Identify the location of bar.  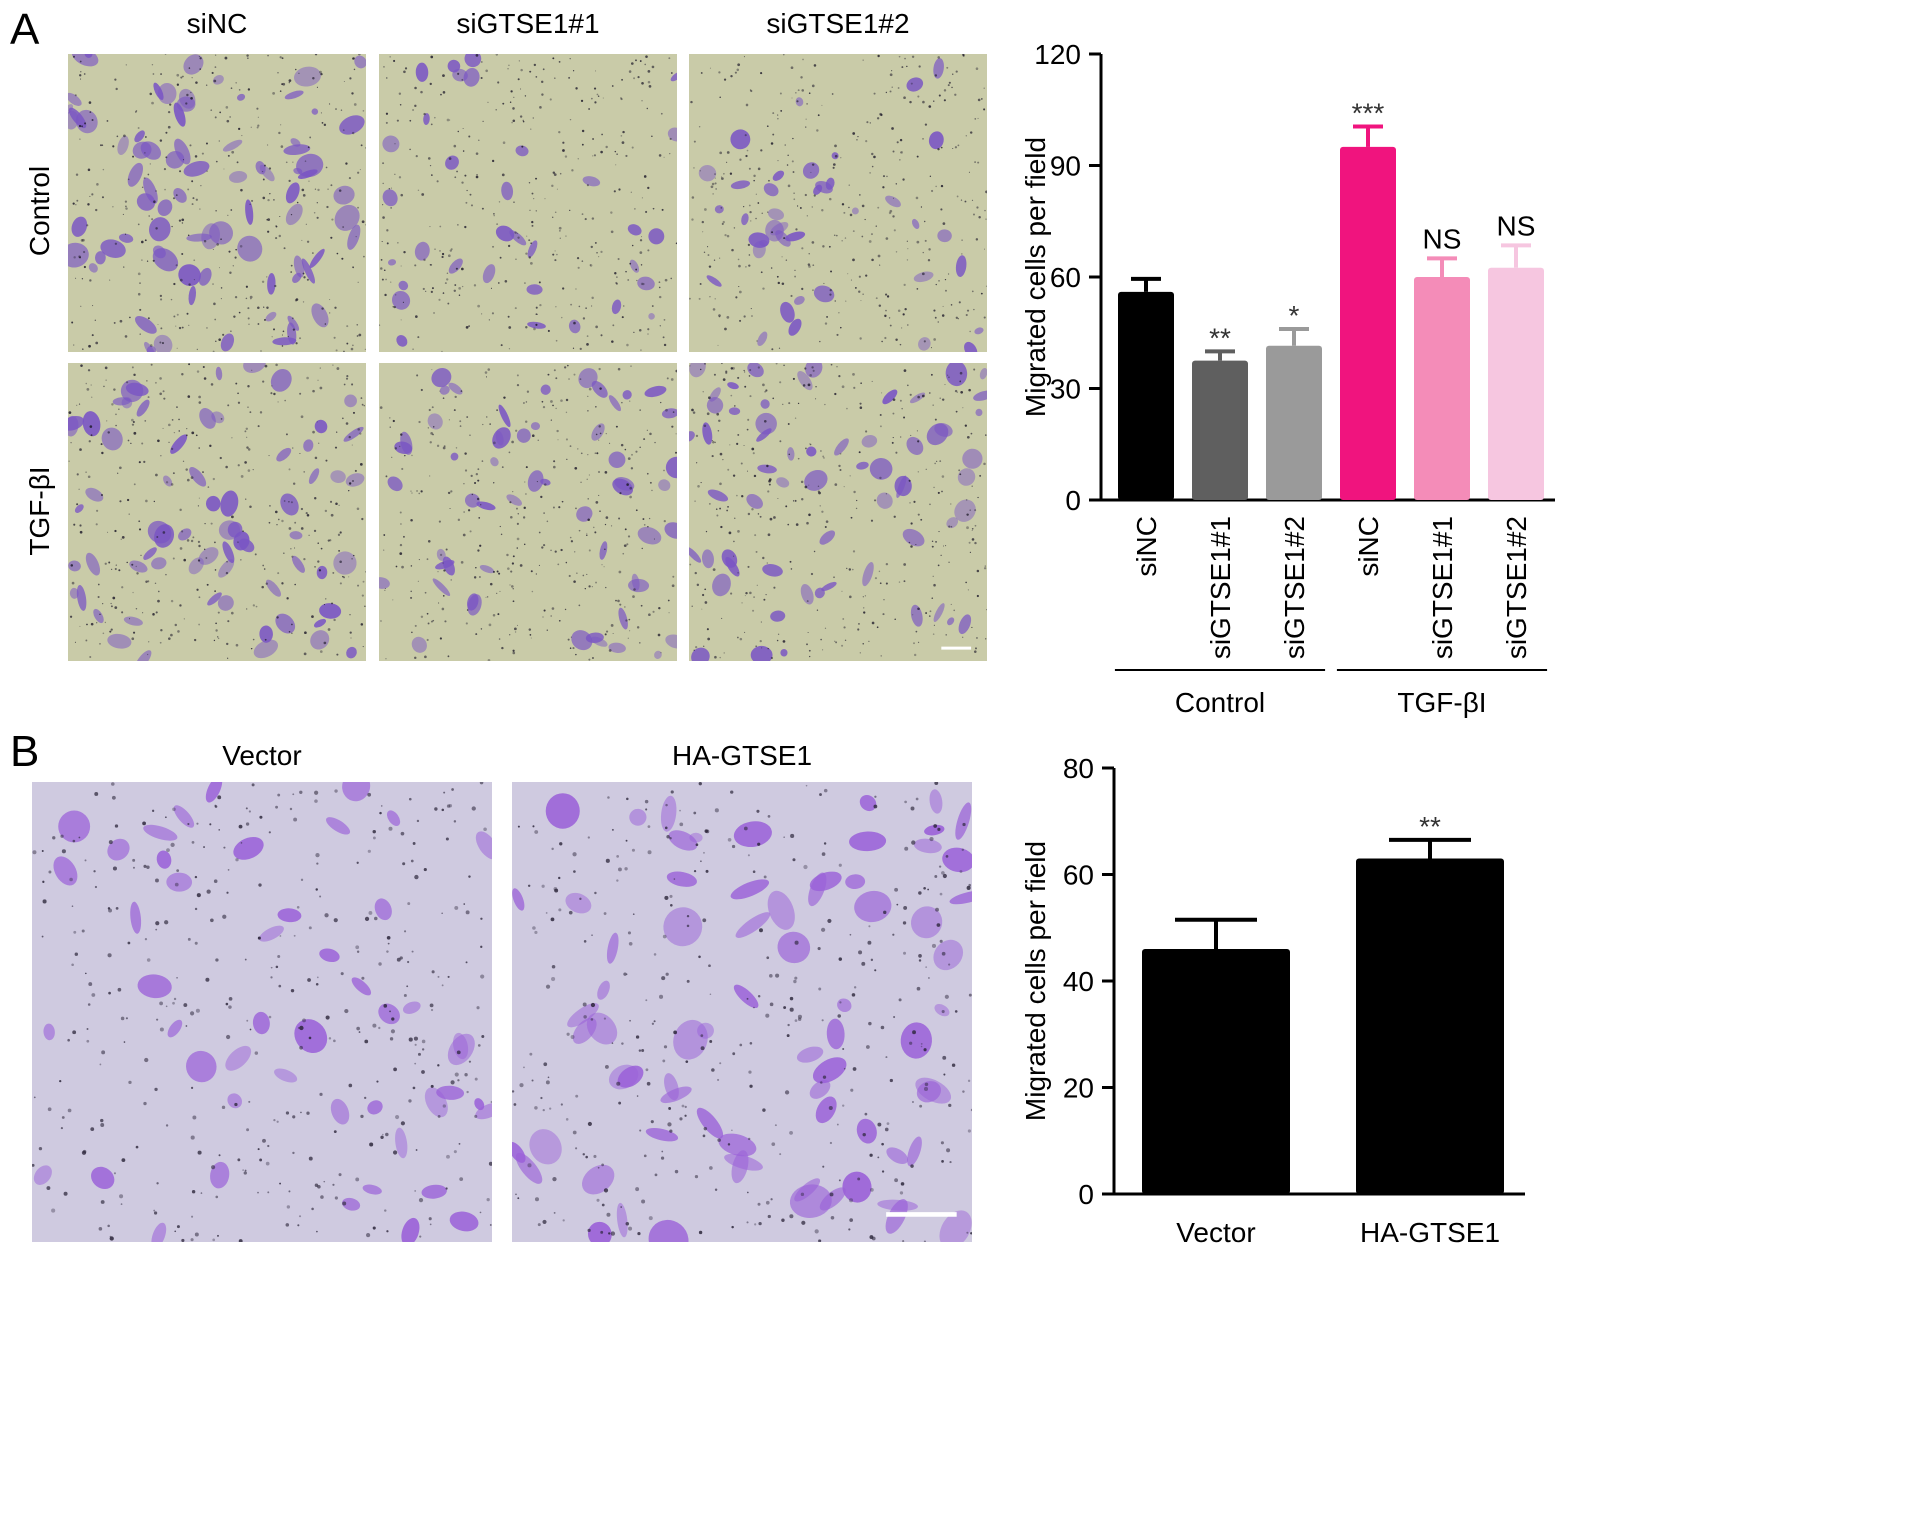
(1220, 430).